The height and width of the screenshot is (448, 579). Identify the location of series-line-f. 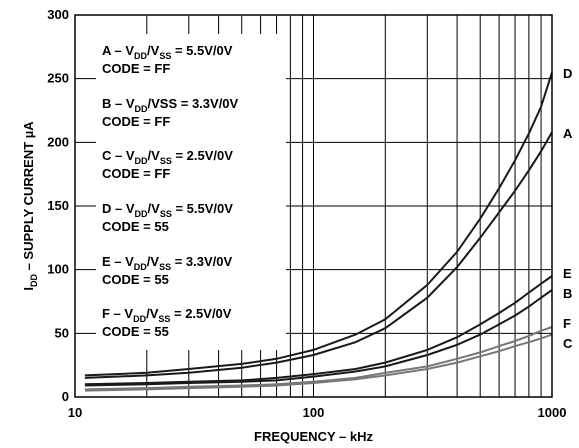
(318, 358).